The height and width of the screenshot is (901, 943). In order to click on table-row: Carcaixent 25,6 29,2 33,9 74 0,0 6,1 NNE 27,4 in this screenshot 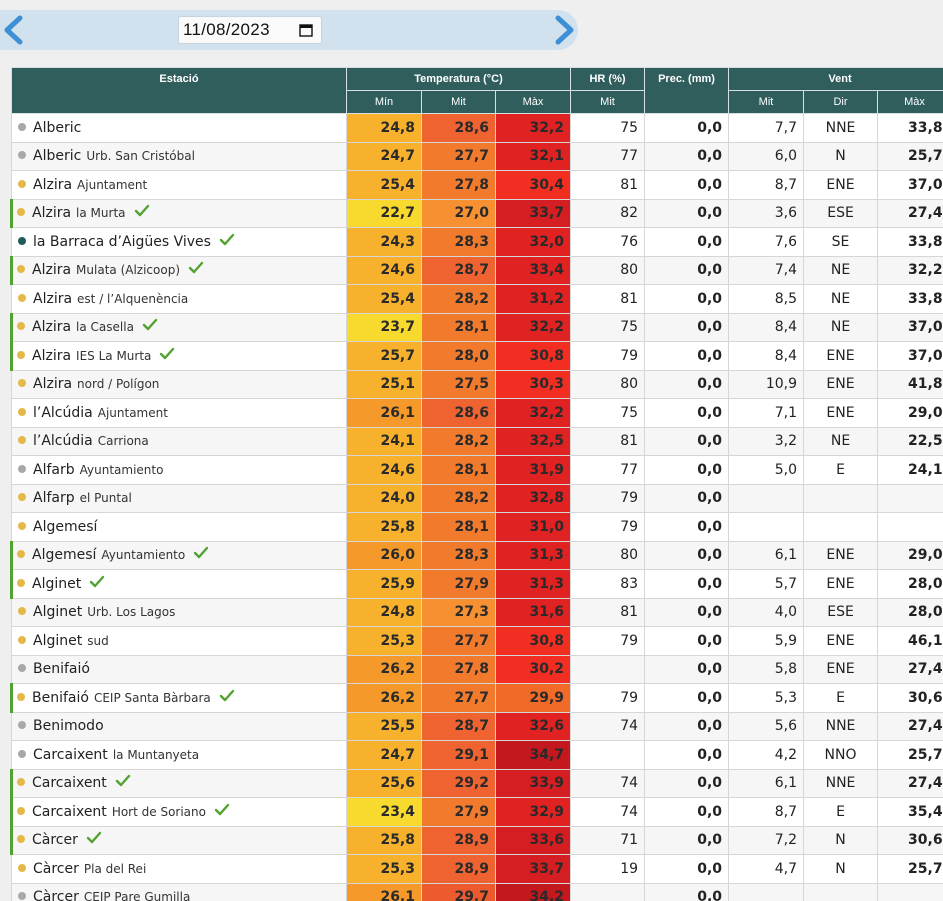, I will do `click(476, 783)`.